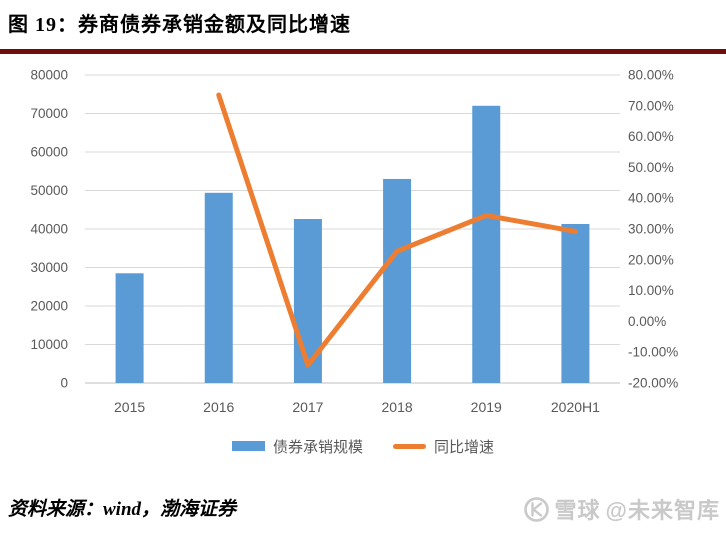 The image size is (726, 533). Describe the element at coordinates (49, 229) in the screenshot. I see `left-axis-label: 40000` at that location.